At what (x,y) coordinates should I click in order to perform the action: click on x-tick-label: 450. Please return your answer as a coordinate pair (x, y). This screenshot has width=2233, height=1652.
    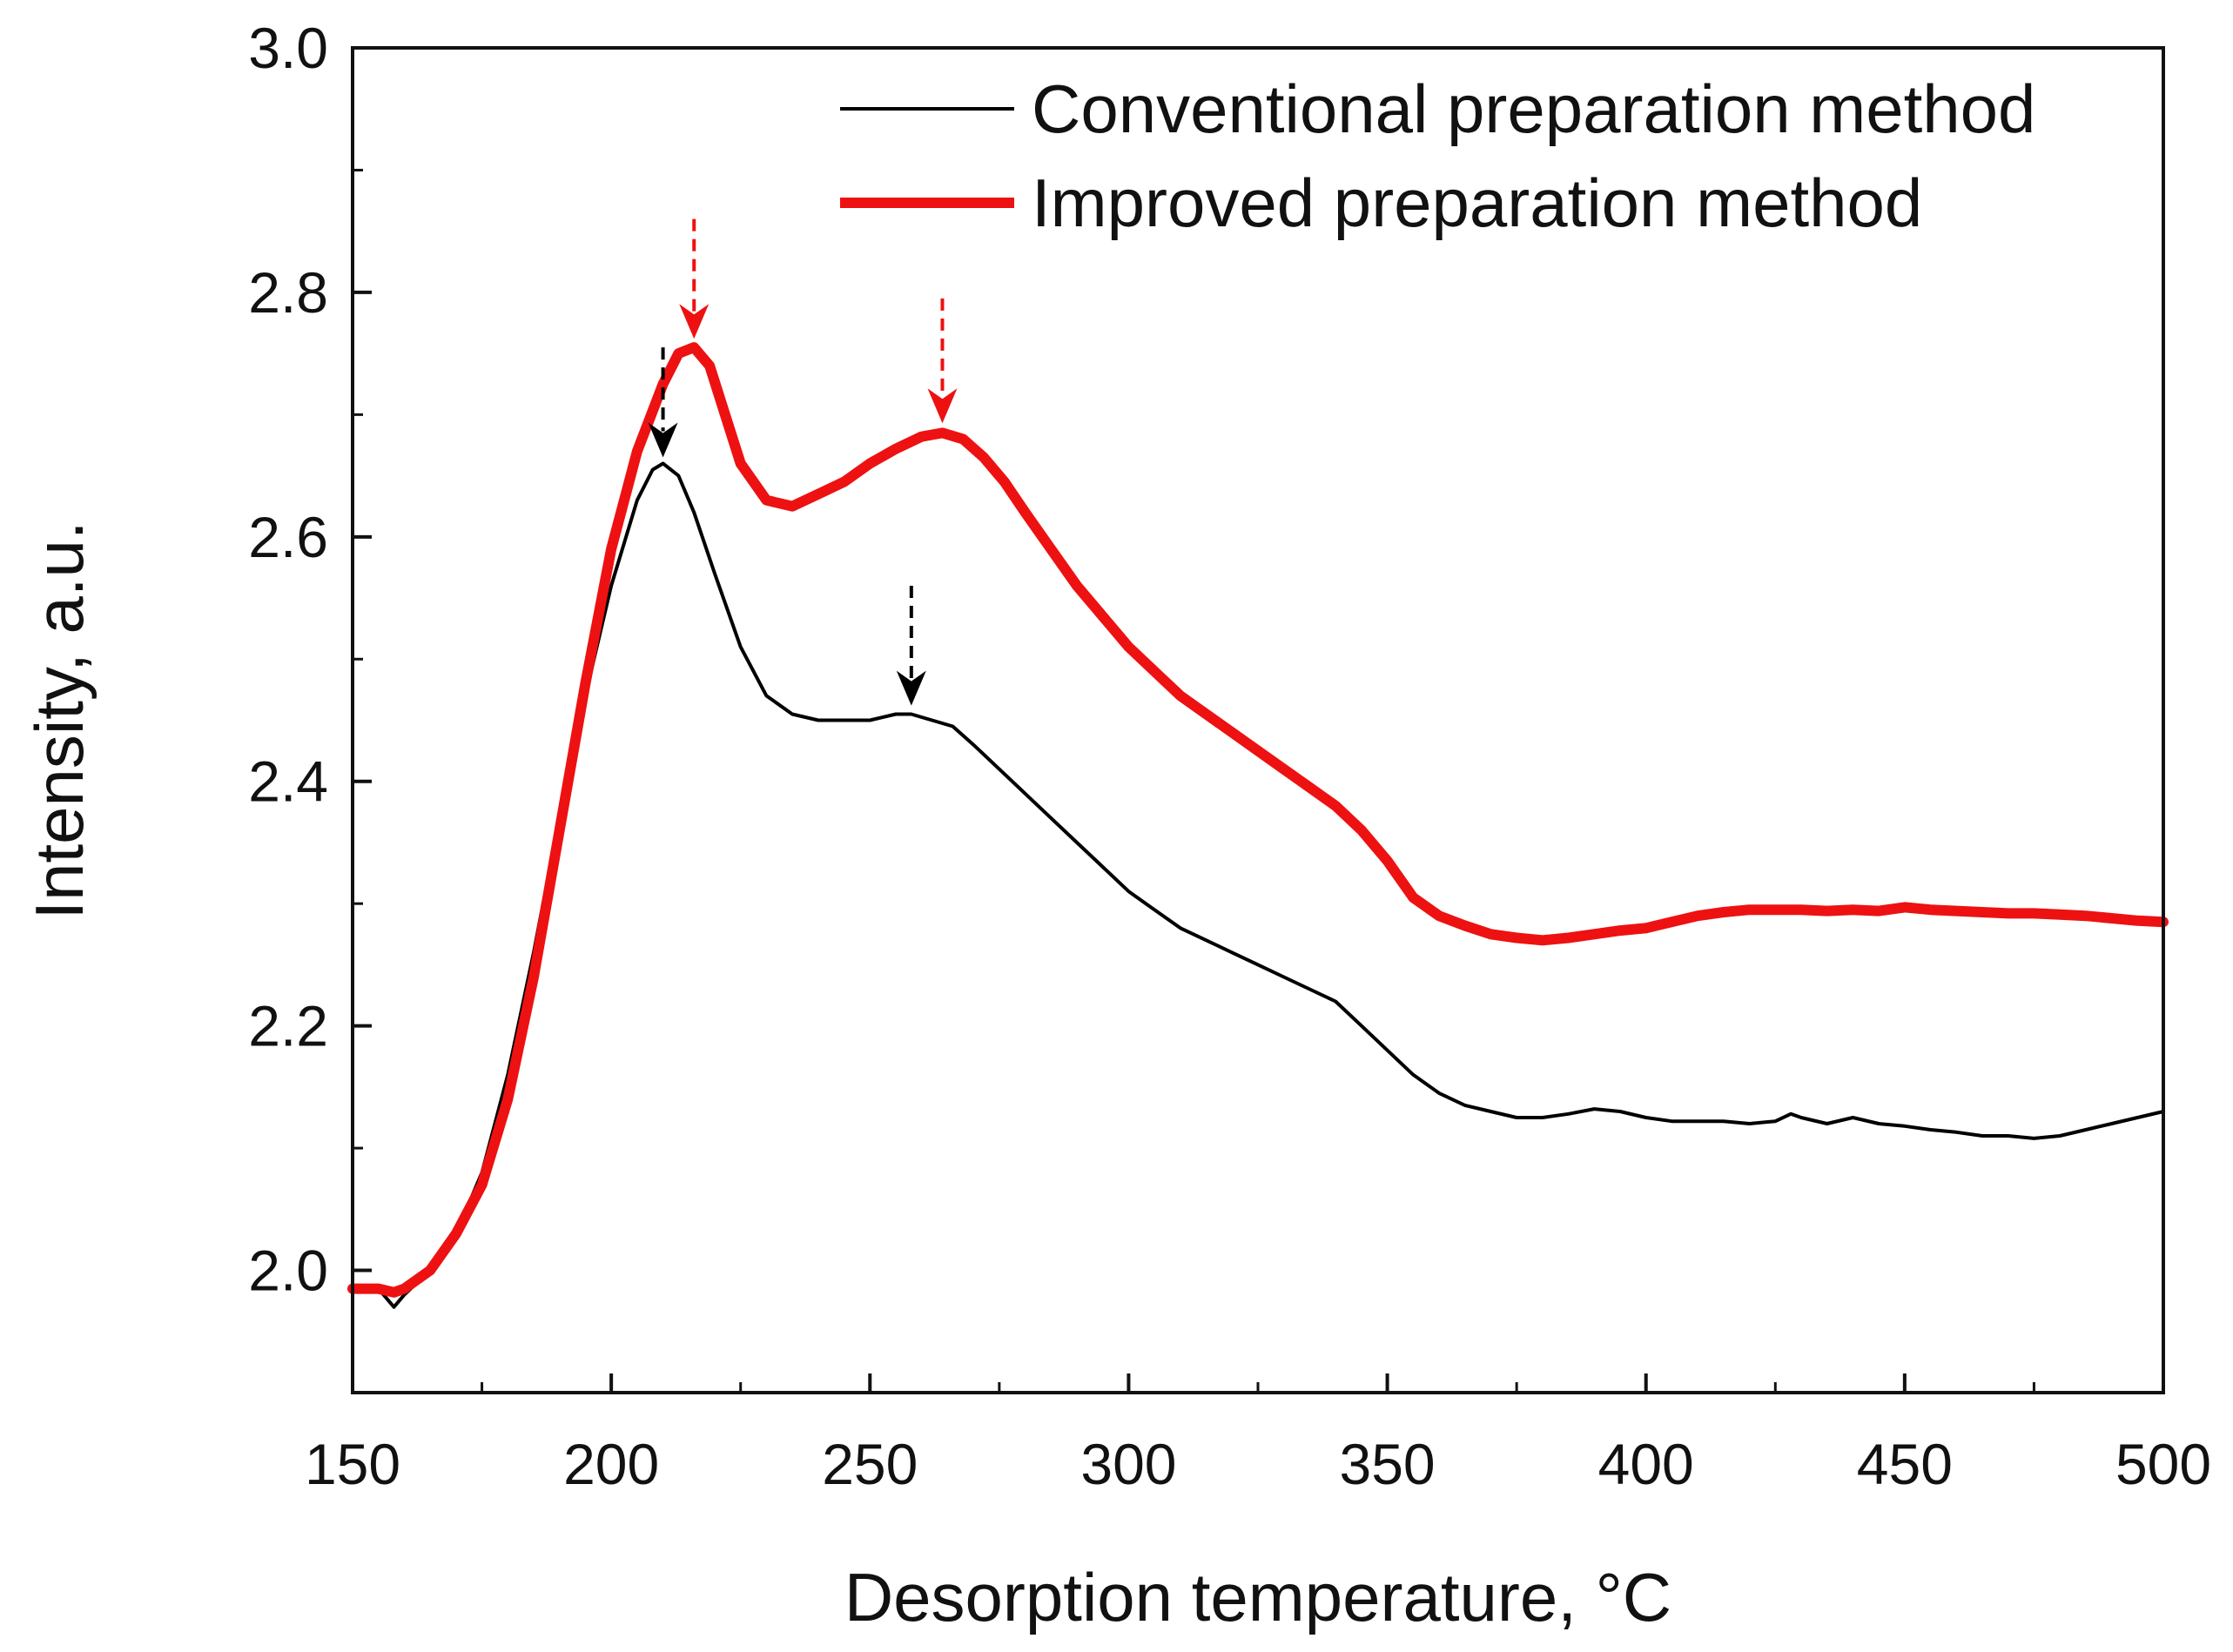
    Looking at the image, I should click on (1905, 1464).